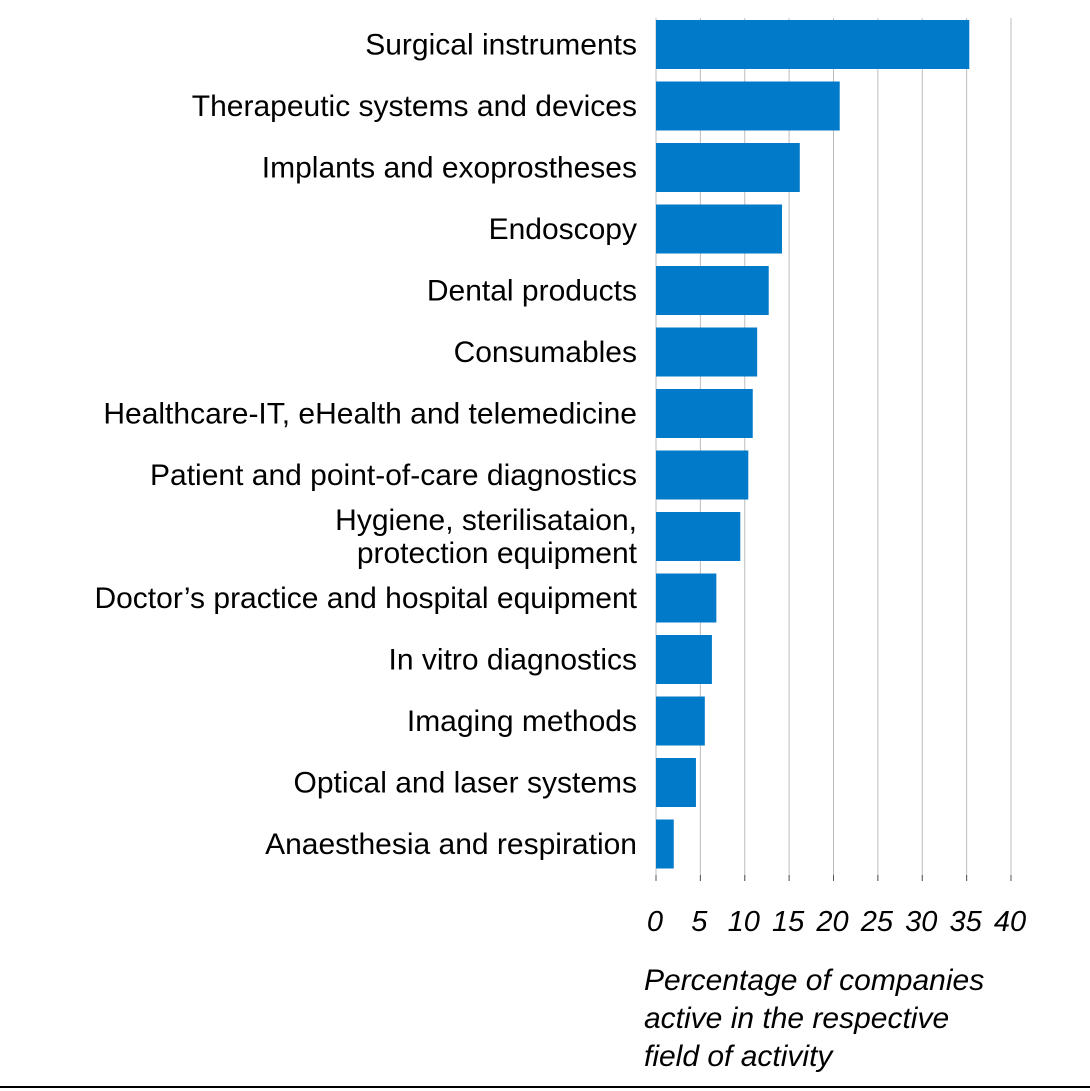 This screenshot has width=1090, height=1091. I want to click on category-label: Hygiene, sterilisataion,, so click(486, 520).